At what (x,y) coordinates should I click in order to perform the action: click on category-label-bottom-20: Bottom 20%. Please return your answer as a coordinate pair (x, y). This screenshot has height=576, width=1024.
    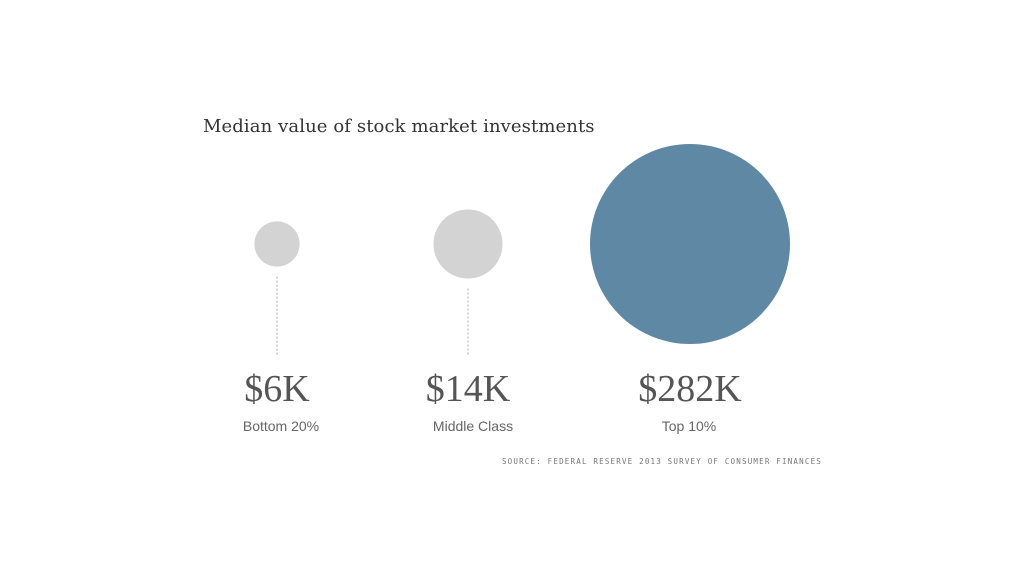
    Looking at the image, I should click on (281, 426).